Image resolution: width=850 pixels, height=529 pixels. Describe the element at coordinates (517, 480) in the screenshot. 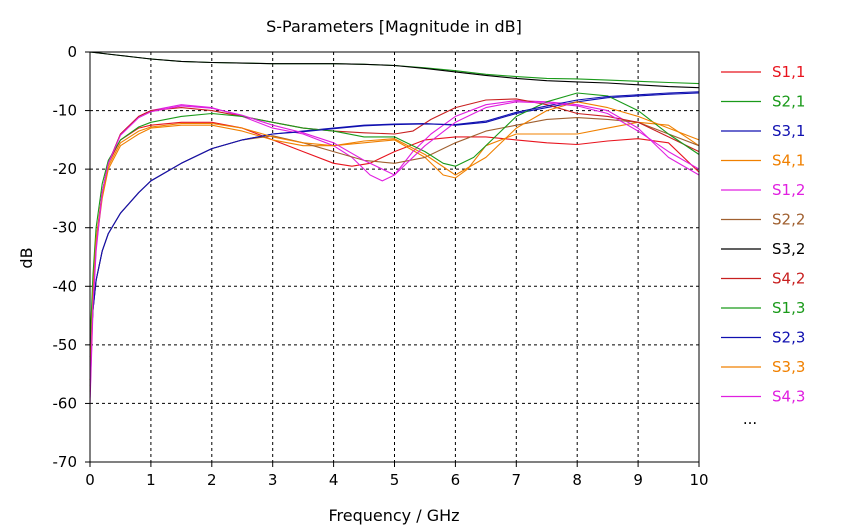

I see `x-tick-label: 7` at that location.